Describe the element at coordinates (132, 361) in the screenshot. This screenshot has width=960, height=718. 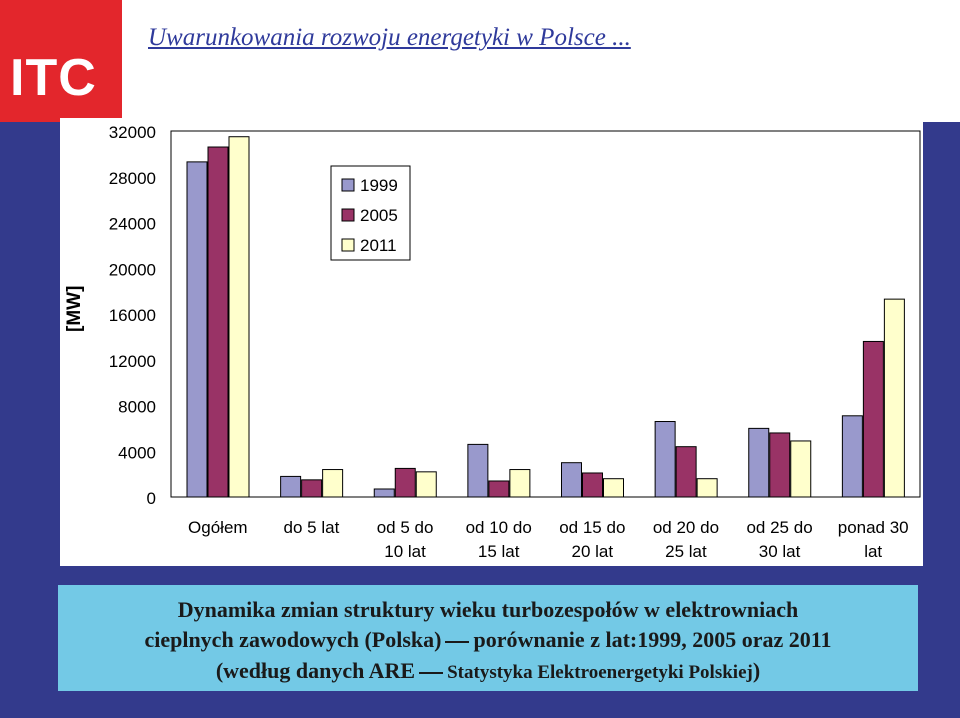
I see `y-tick-label: 12000` at that location.